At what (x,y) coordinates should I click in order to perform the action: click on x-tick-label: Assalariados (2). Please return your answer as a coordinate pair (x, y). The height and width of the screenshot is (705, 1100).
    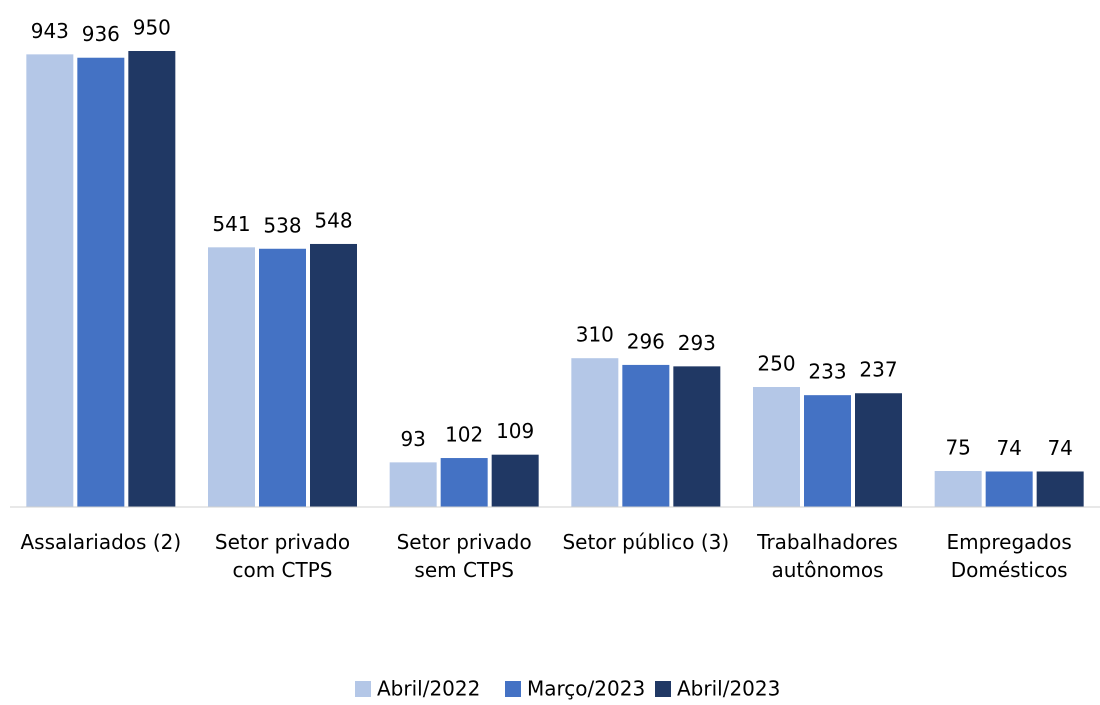
    Looking at the image, I should click on (100, 542).